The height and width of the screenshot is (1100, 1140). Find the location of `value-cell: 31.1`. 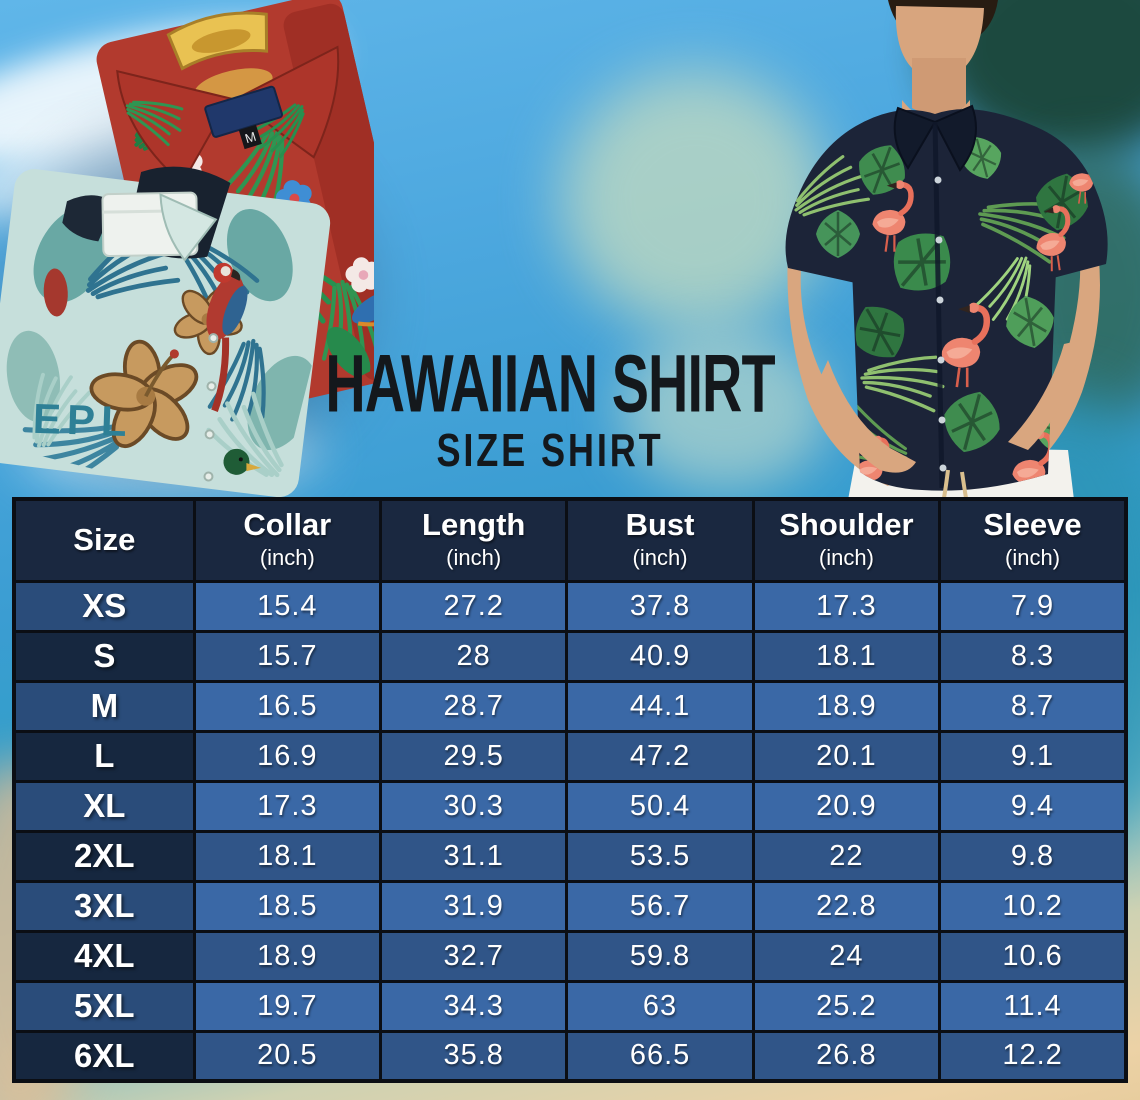

value-cell: 31.1 is located at coordinates (473, 856).